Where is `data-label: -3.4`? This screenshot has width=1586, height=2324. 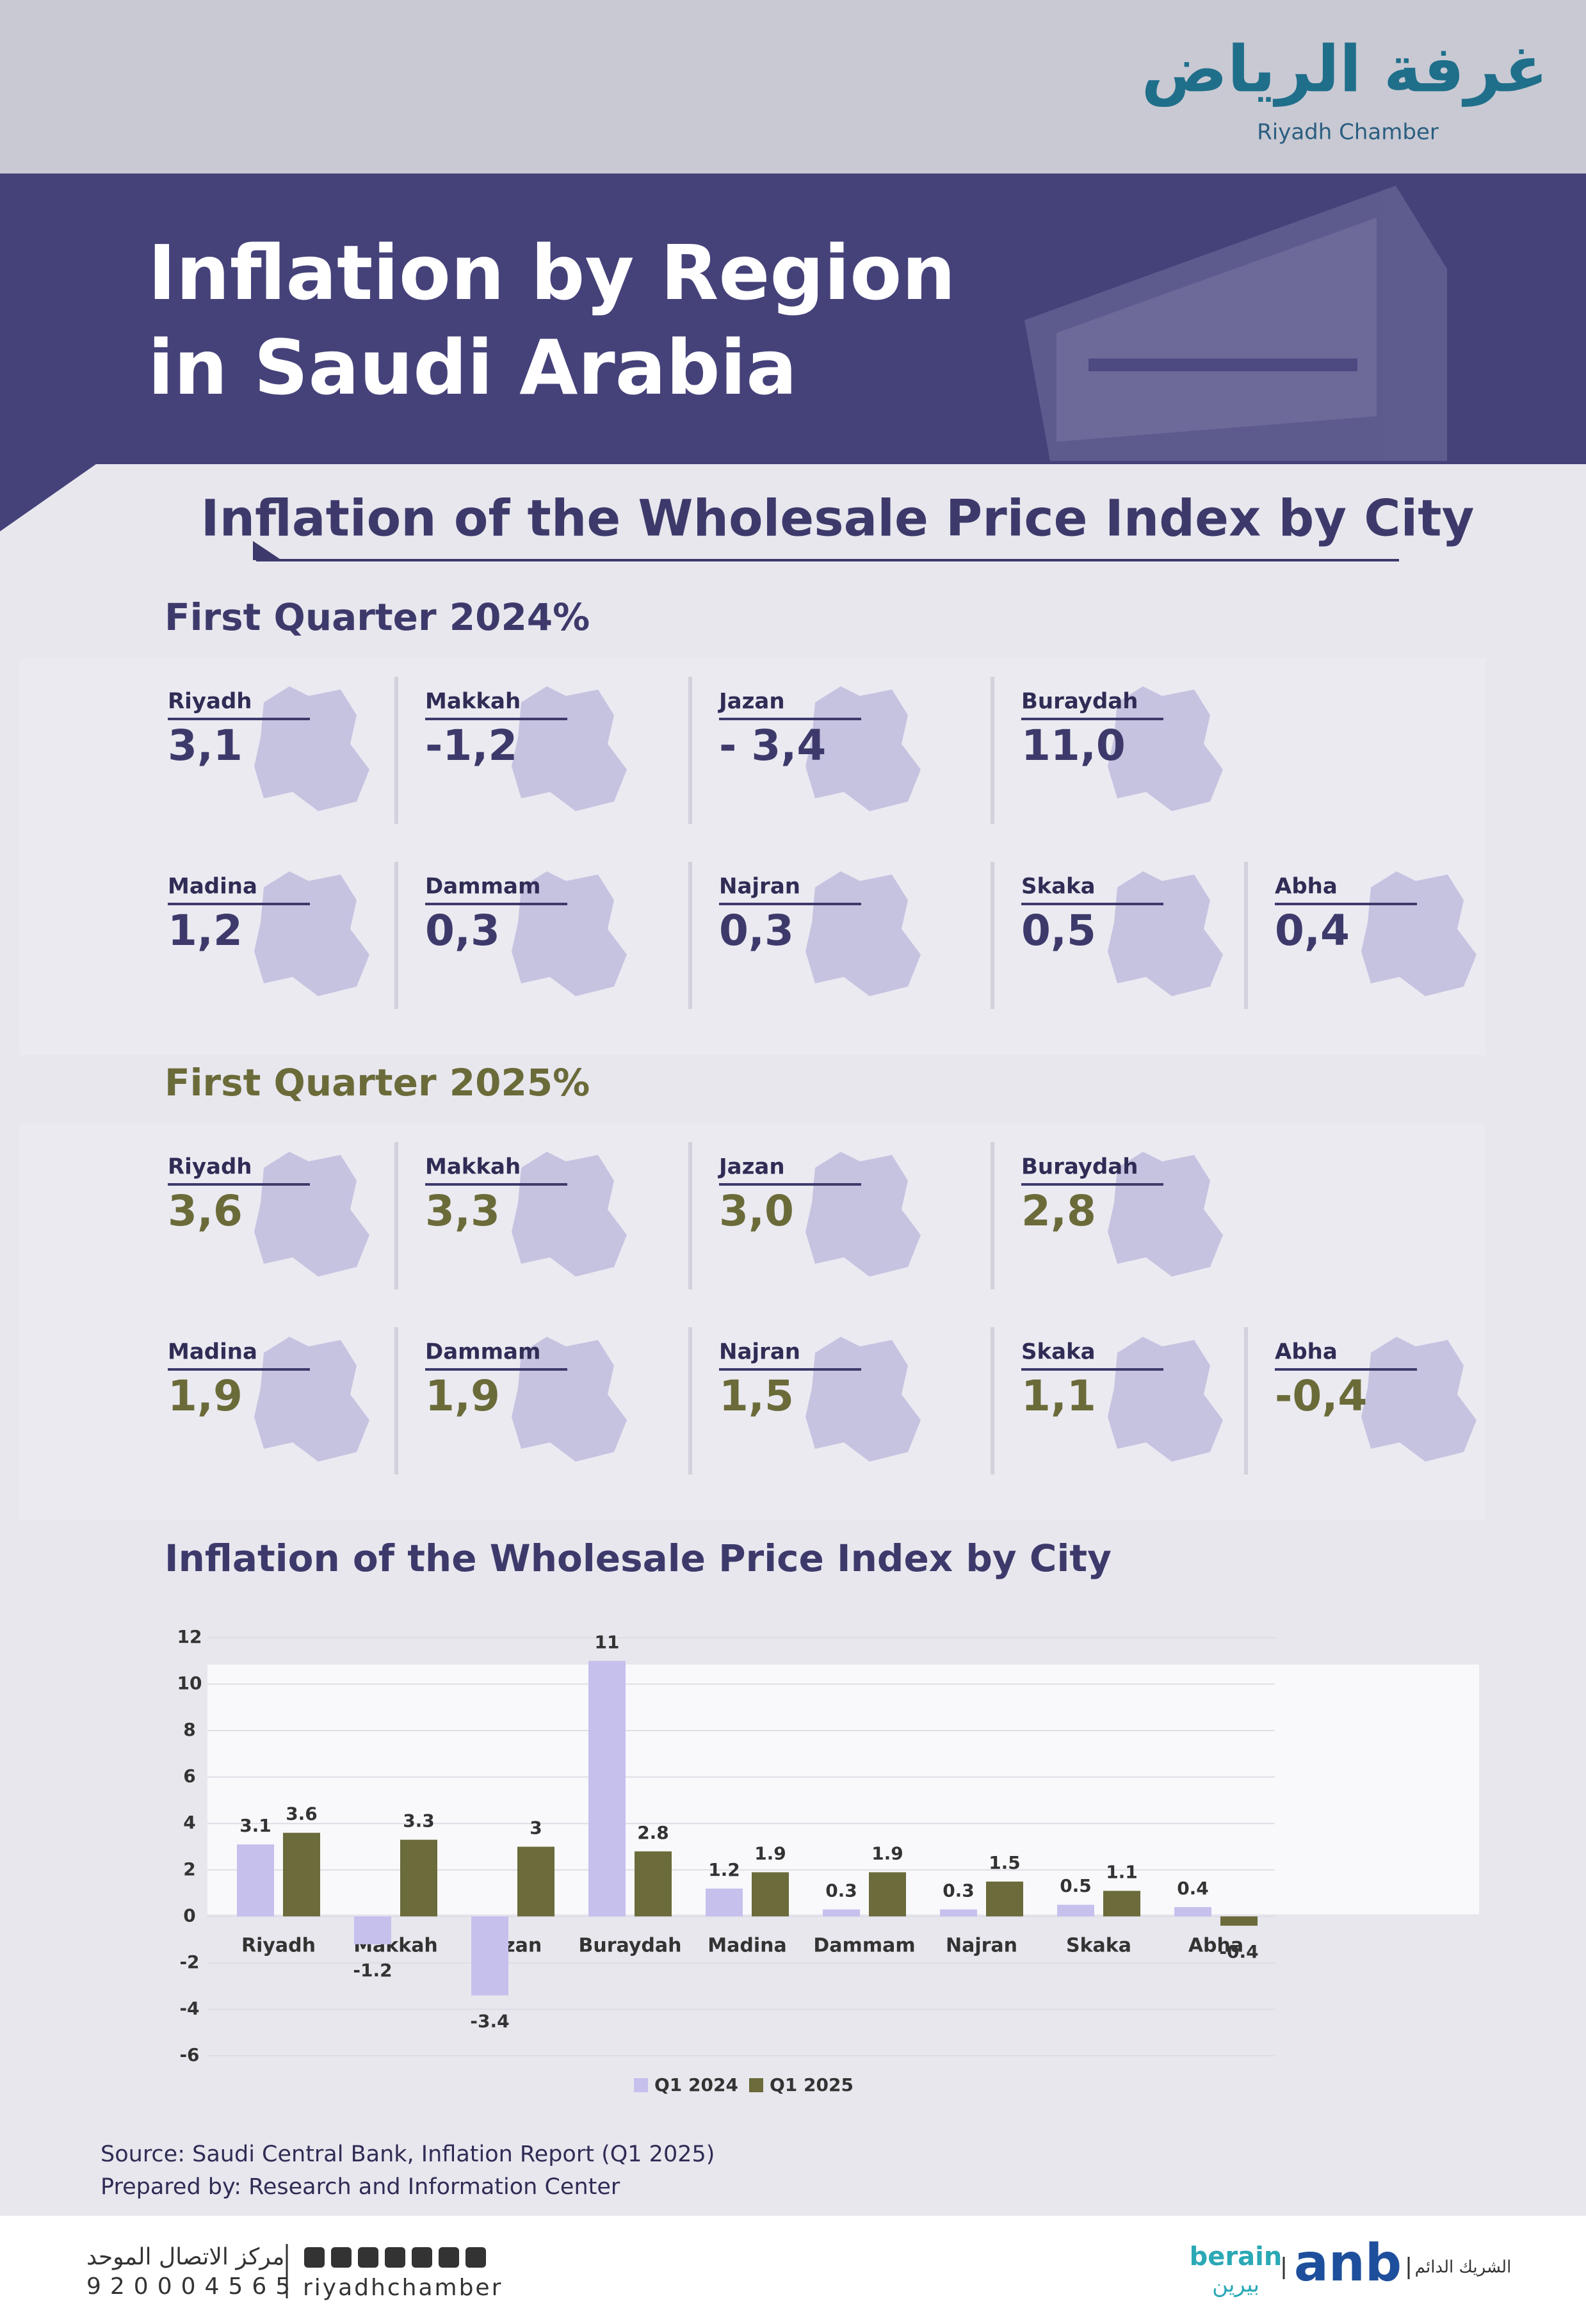 data-label: -3.4 is located at coordinates (489, 2021).